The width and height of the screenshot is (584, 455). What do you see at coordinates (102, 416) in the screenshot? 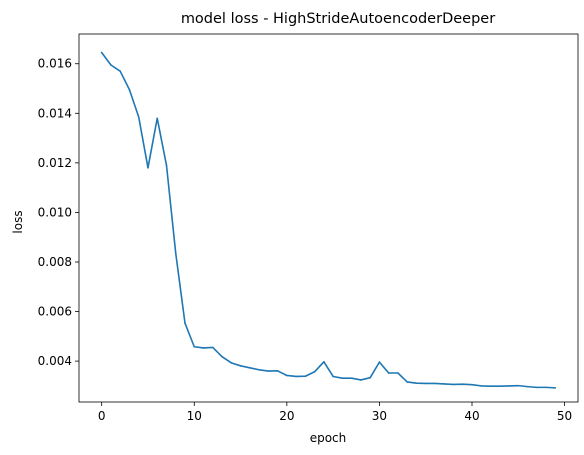
I see `x-tick-label: 0` at bounding box center [102, 416].